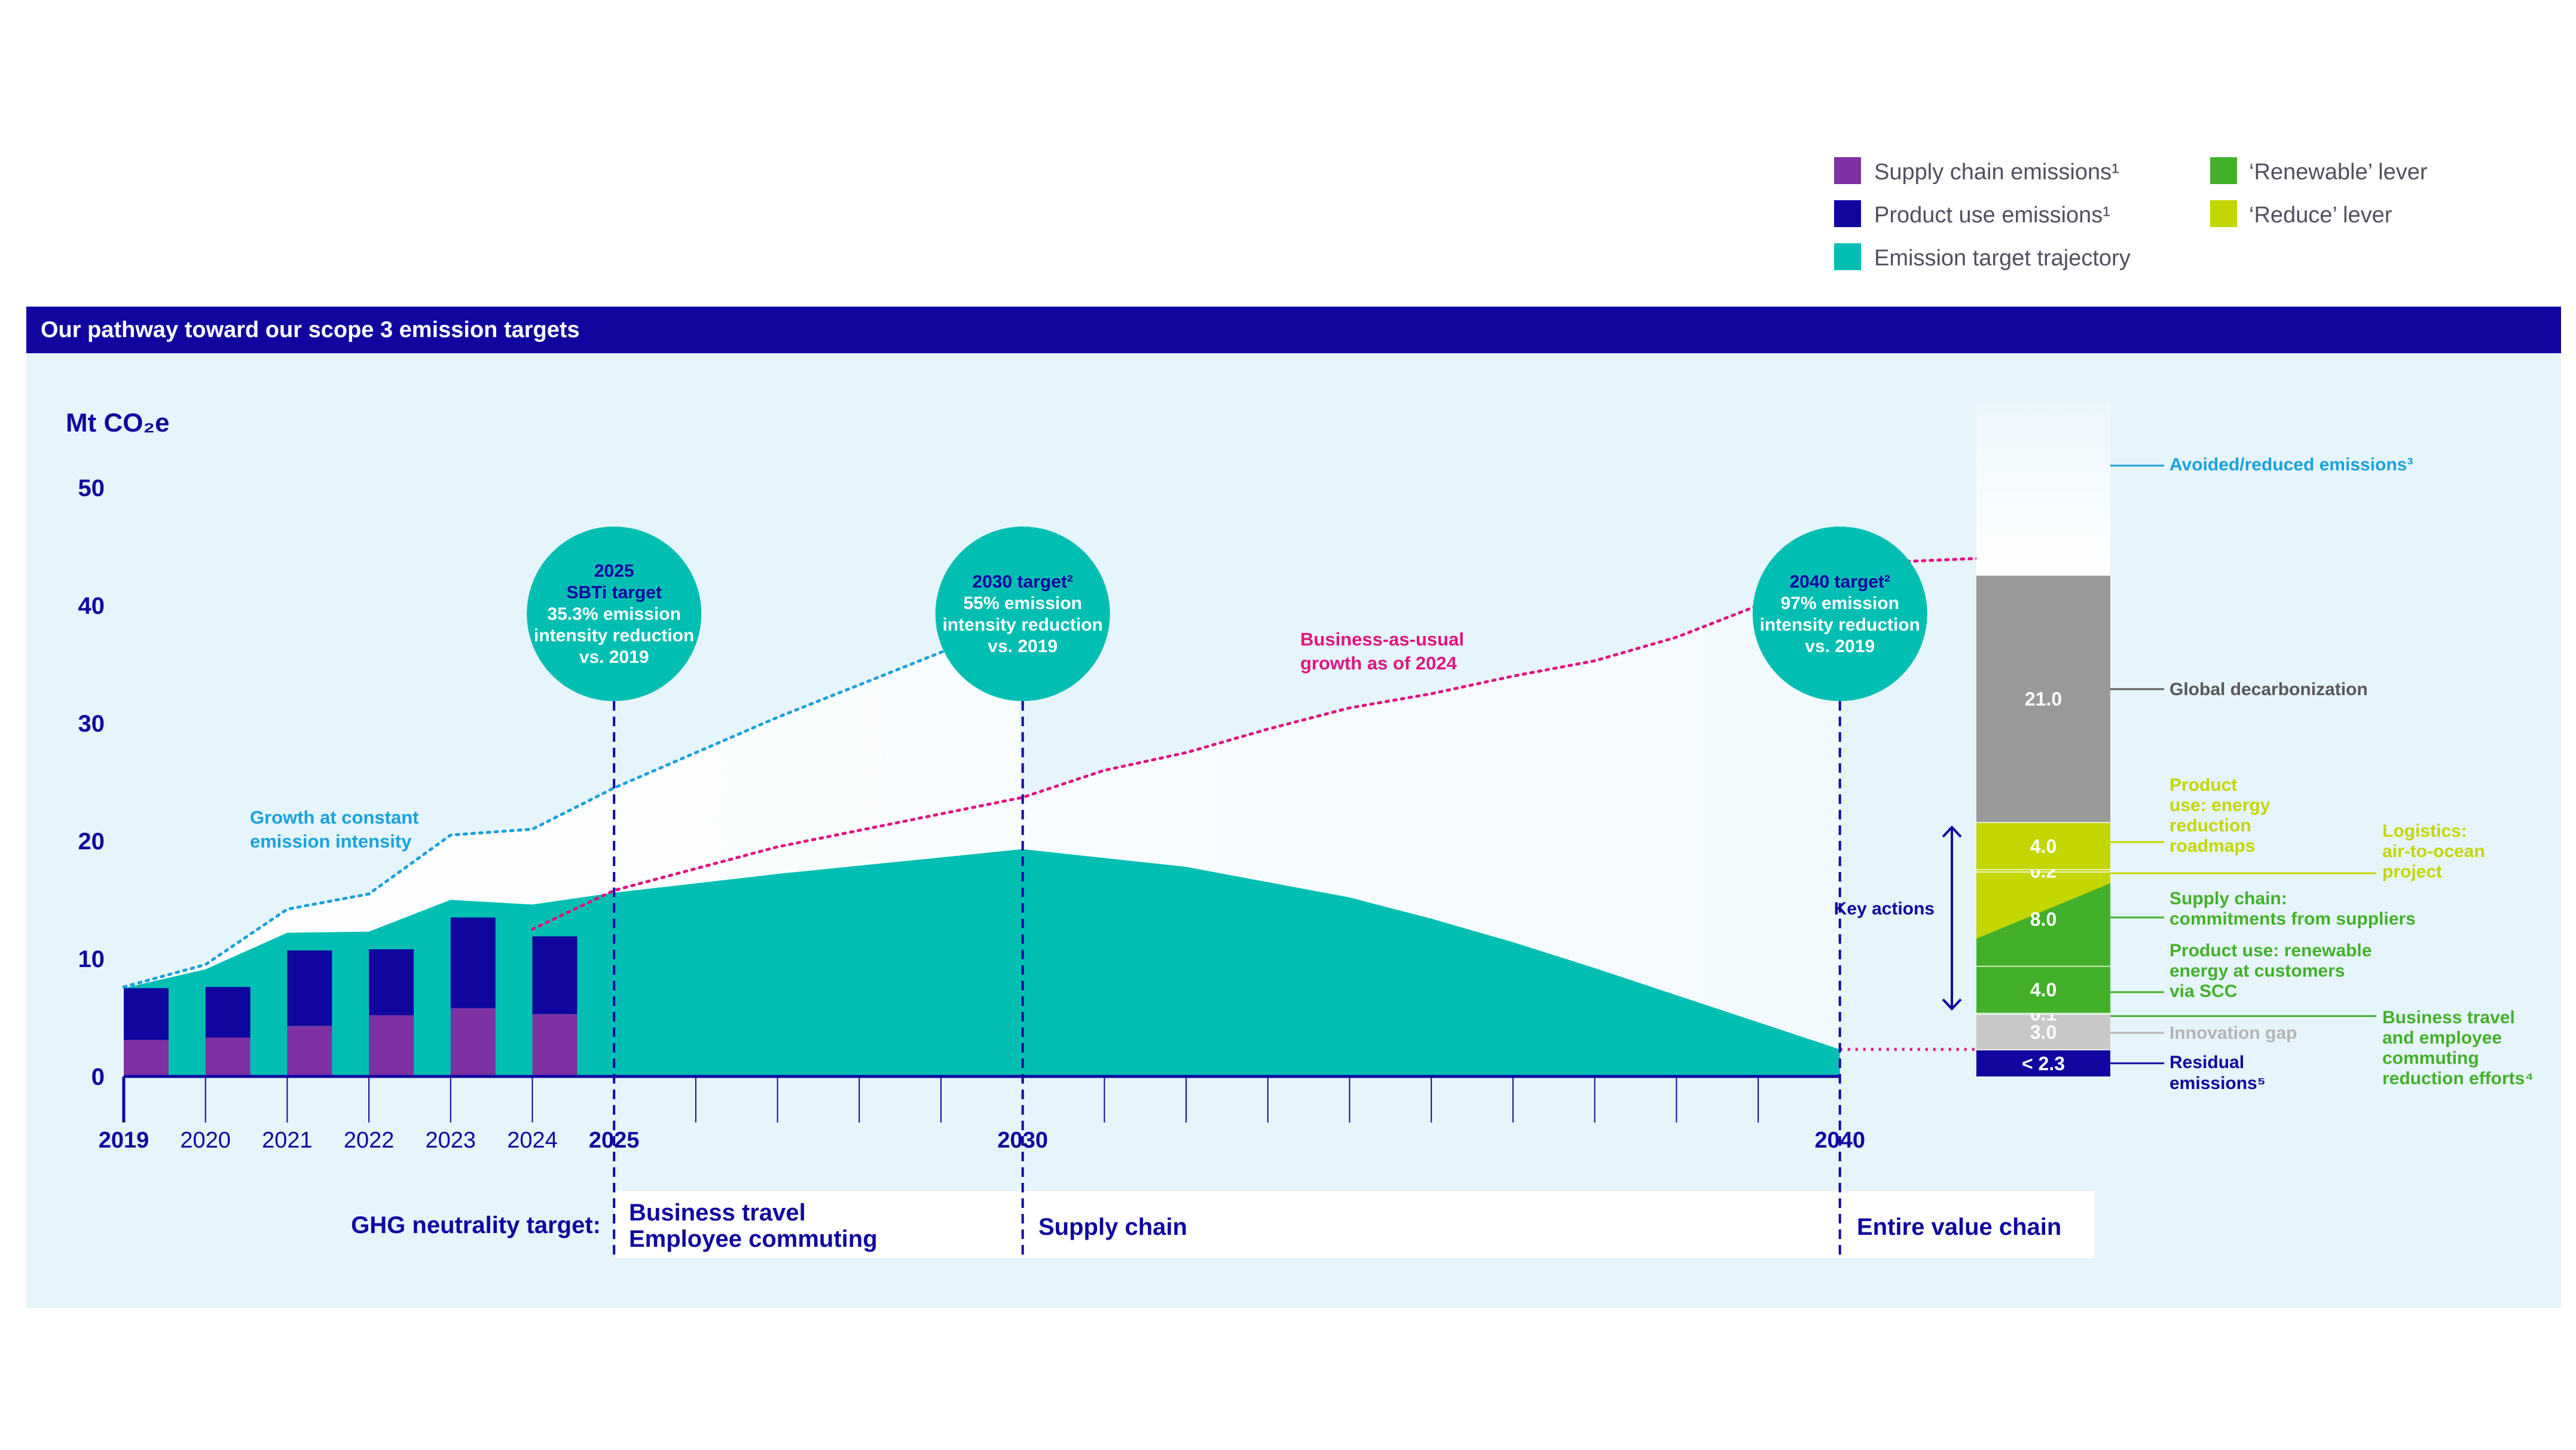  I want to click on neutrality-2025-line2: Employee commuting, so click(753, 1239).